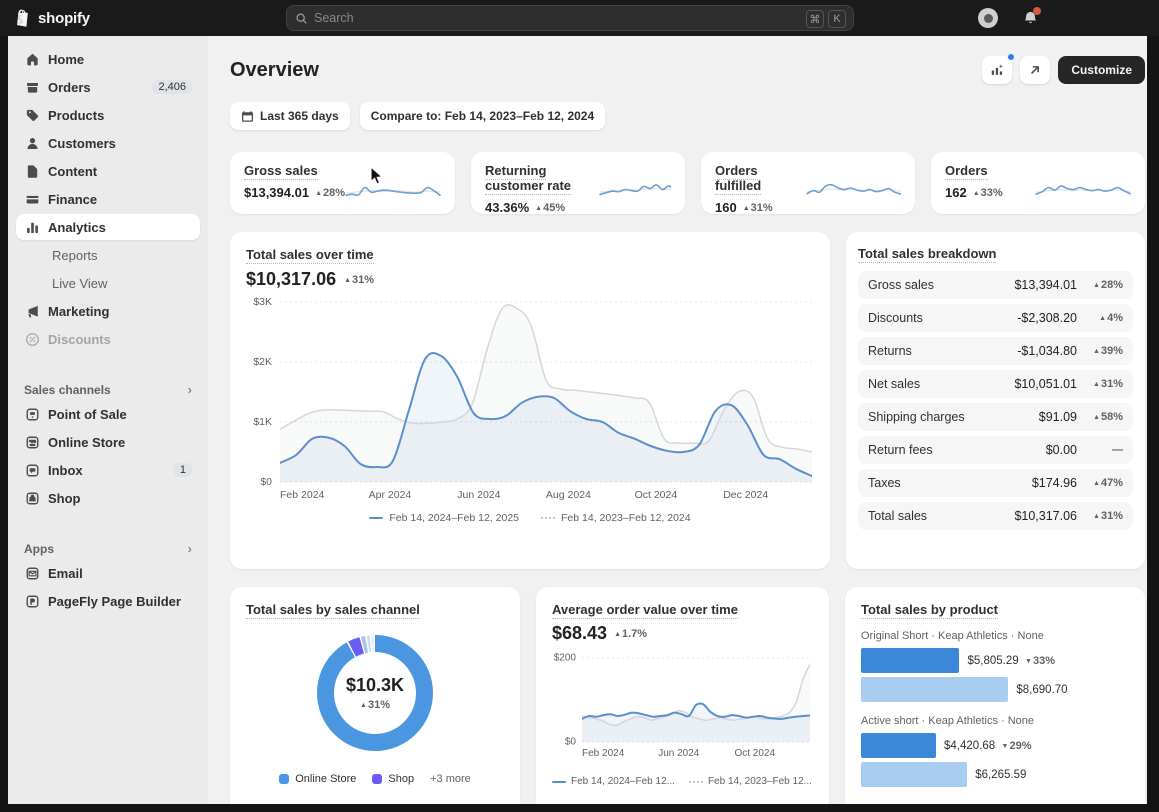 Image resolution: width=1159 pixels, height=812 pixels. Describe the element at coordinates (73, 171) in the screenshot. I see `sidebar-item-label: Content` at that location.